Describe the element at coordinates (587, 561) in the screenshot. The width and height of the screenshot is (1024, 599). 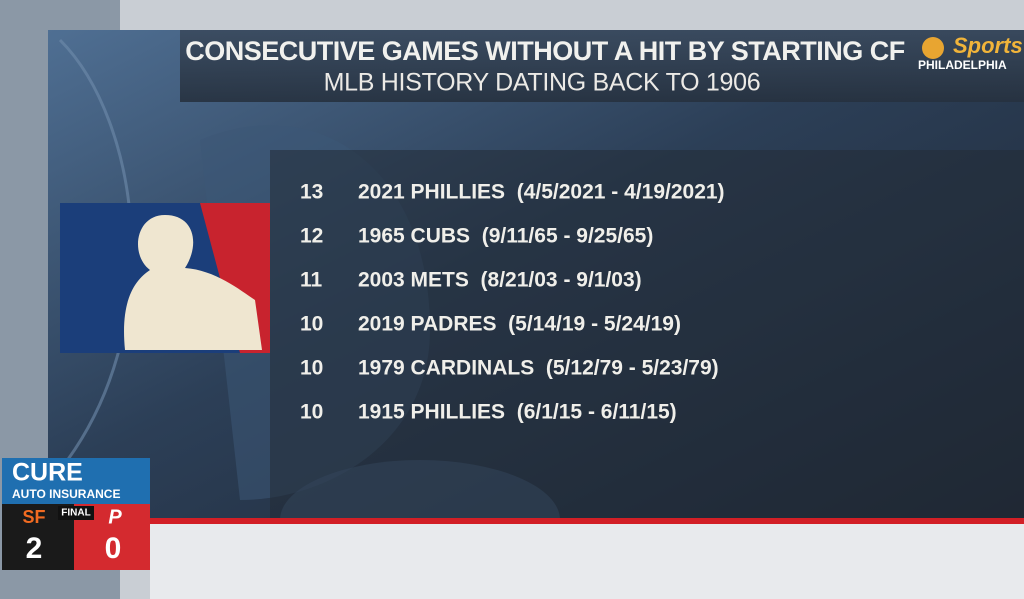
I see `lower-area` at that location.